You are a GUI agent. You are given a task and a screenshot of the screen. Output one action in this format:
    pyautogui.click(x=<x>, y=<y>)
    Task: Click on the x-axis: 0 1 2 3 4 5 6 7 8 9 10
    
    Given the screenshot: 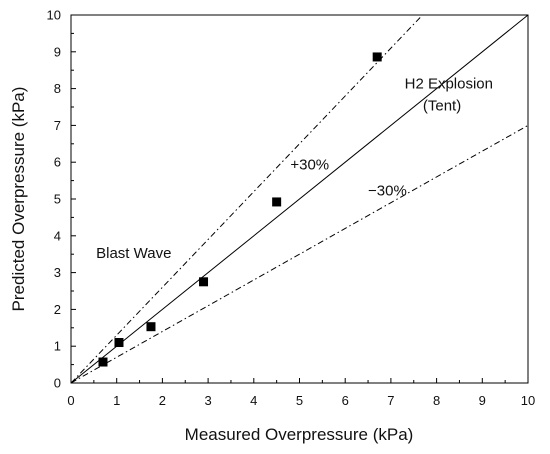 What is the action you would take?
    pyautogui.click(x=301, y=393)
    